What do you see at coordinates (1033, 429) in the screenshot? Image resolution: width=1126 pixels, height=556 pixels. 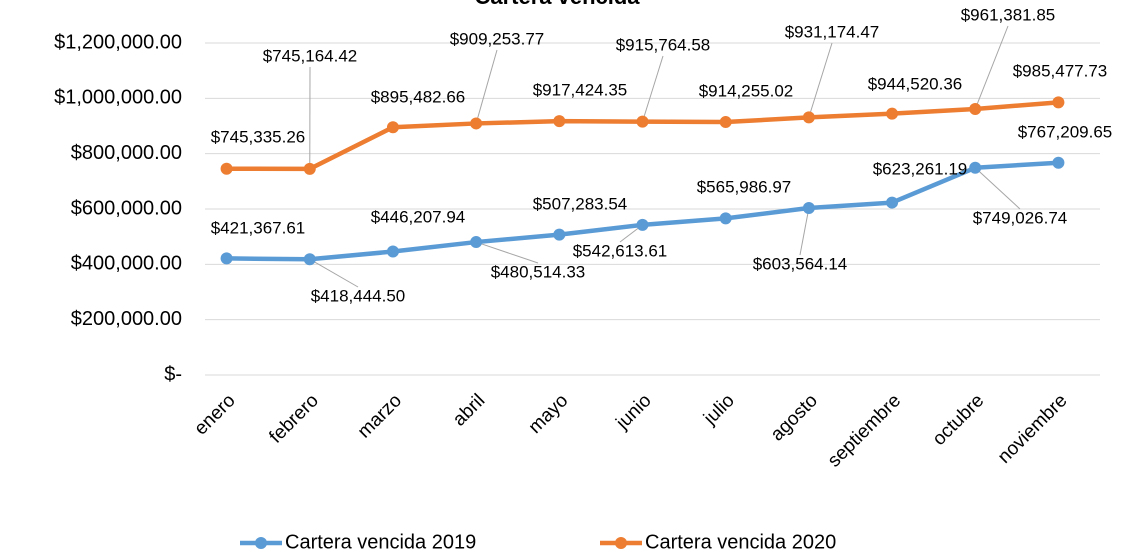 I see `x-tick-label: noviembre` at bounding box center [1033, 429].